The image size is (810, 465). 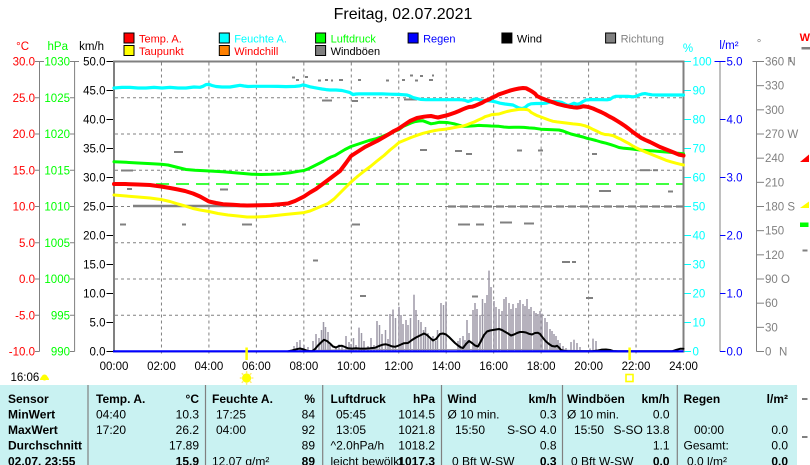 I want to click on svg-text: 270 W, so click(x=781, y=135).